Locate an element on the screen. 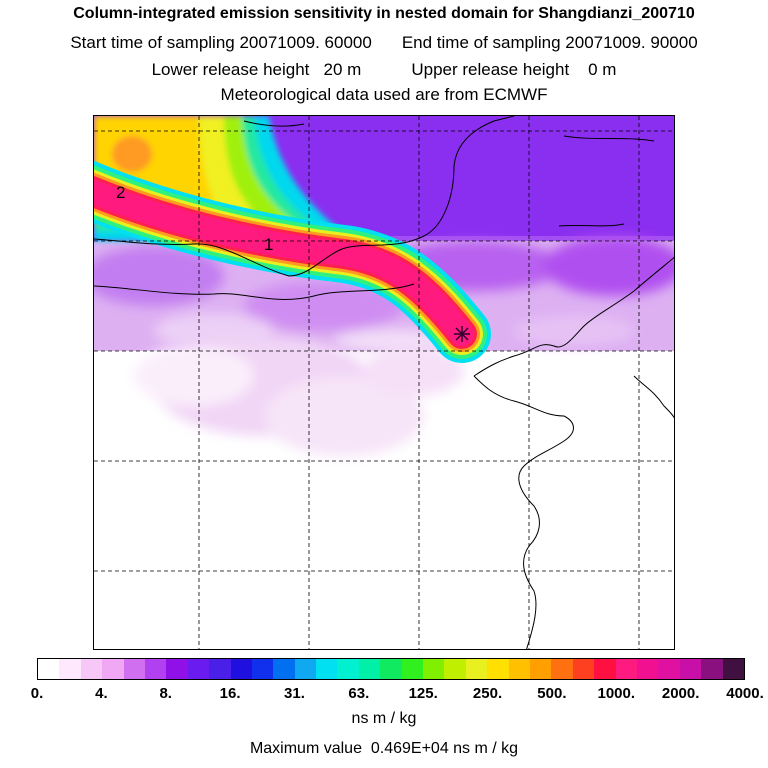 The height and width of the screenshot is (768, 768). max-value-label: Maximum value is located at coordinates (305, 748).